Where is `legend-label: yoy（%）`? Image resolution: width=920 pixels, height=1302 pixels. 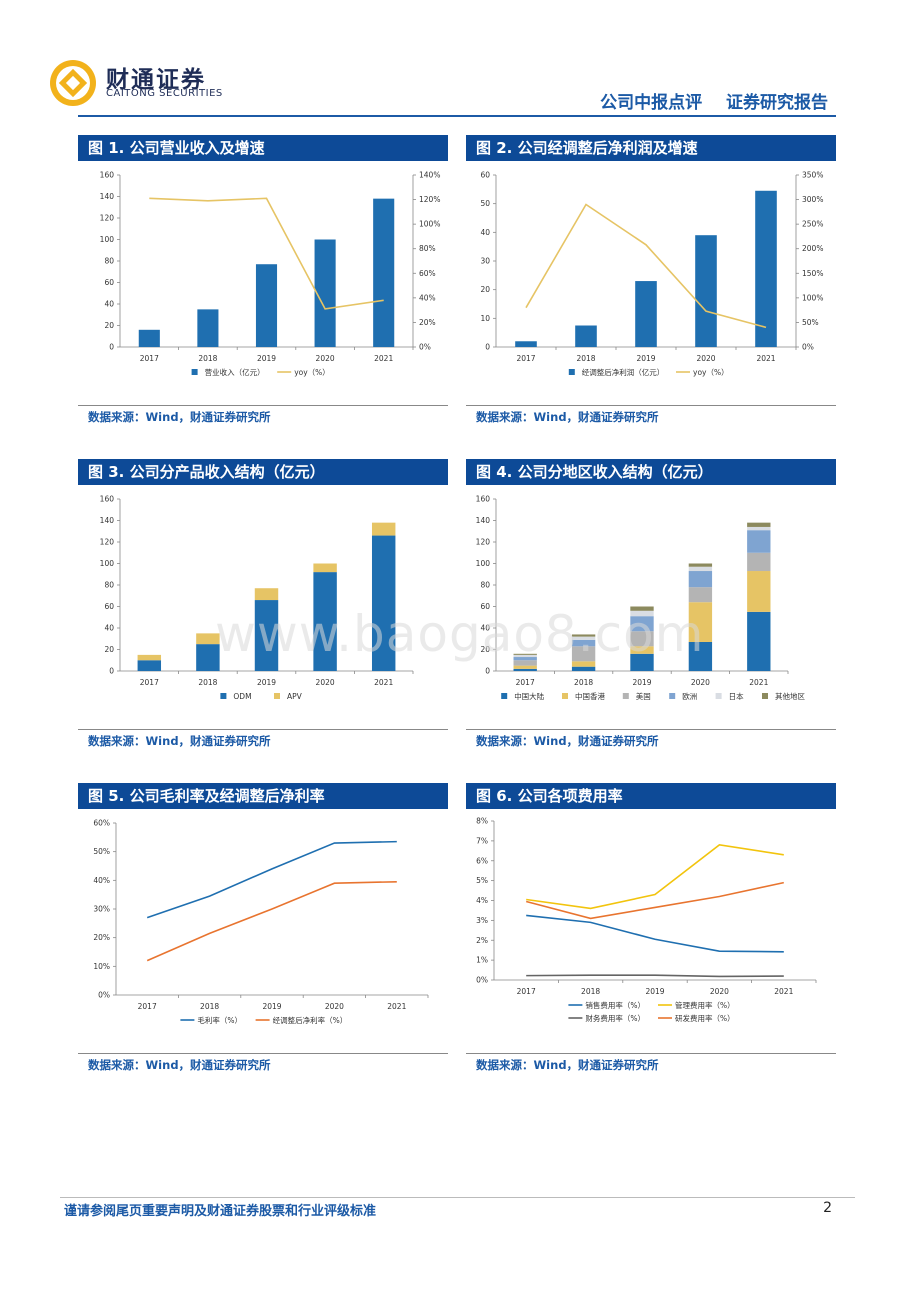 legend-label: yoy（%） is located at coordinates (711, 372).